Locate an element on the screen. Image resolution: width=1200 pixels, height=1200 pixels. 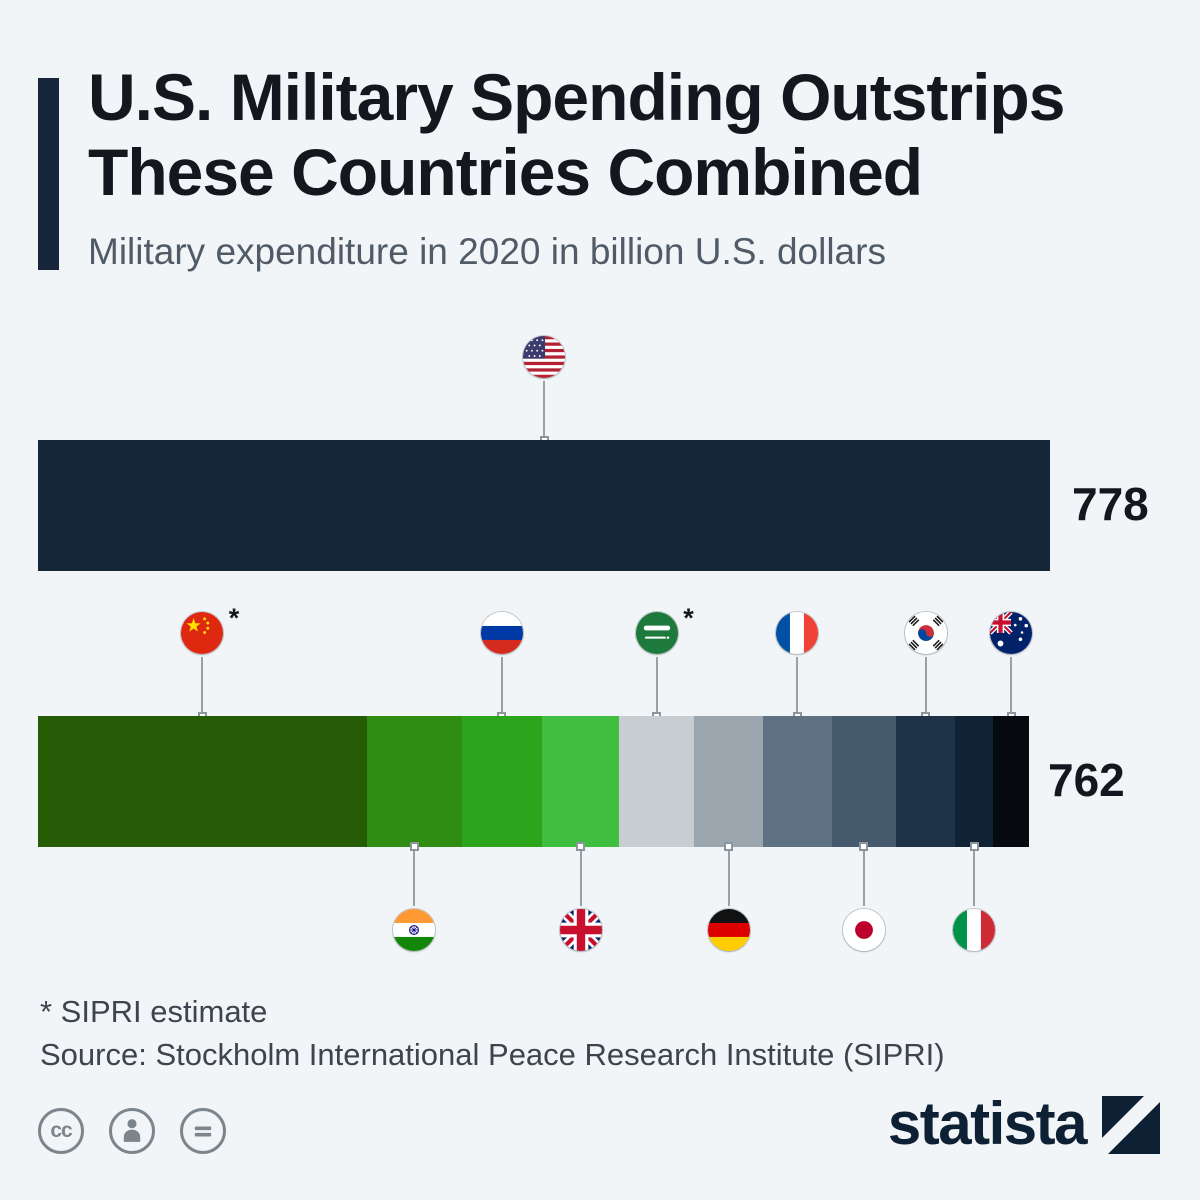
us-flag-callout is located at coordinates (544, 390).